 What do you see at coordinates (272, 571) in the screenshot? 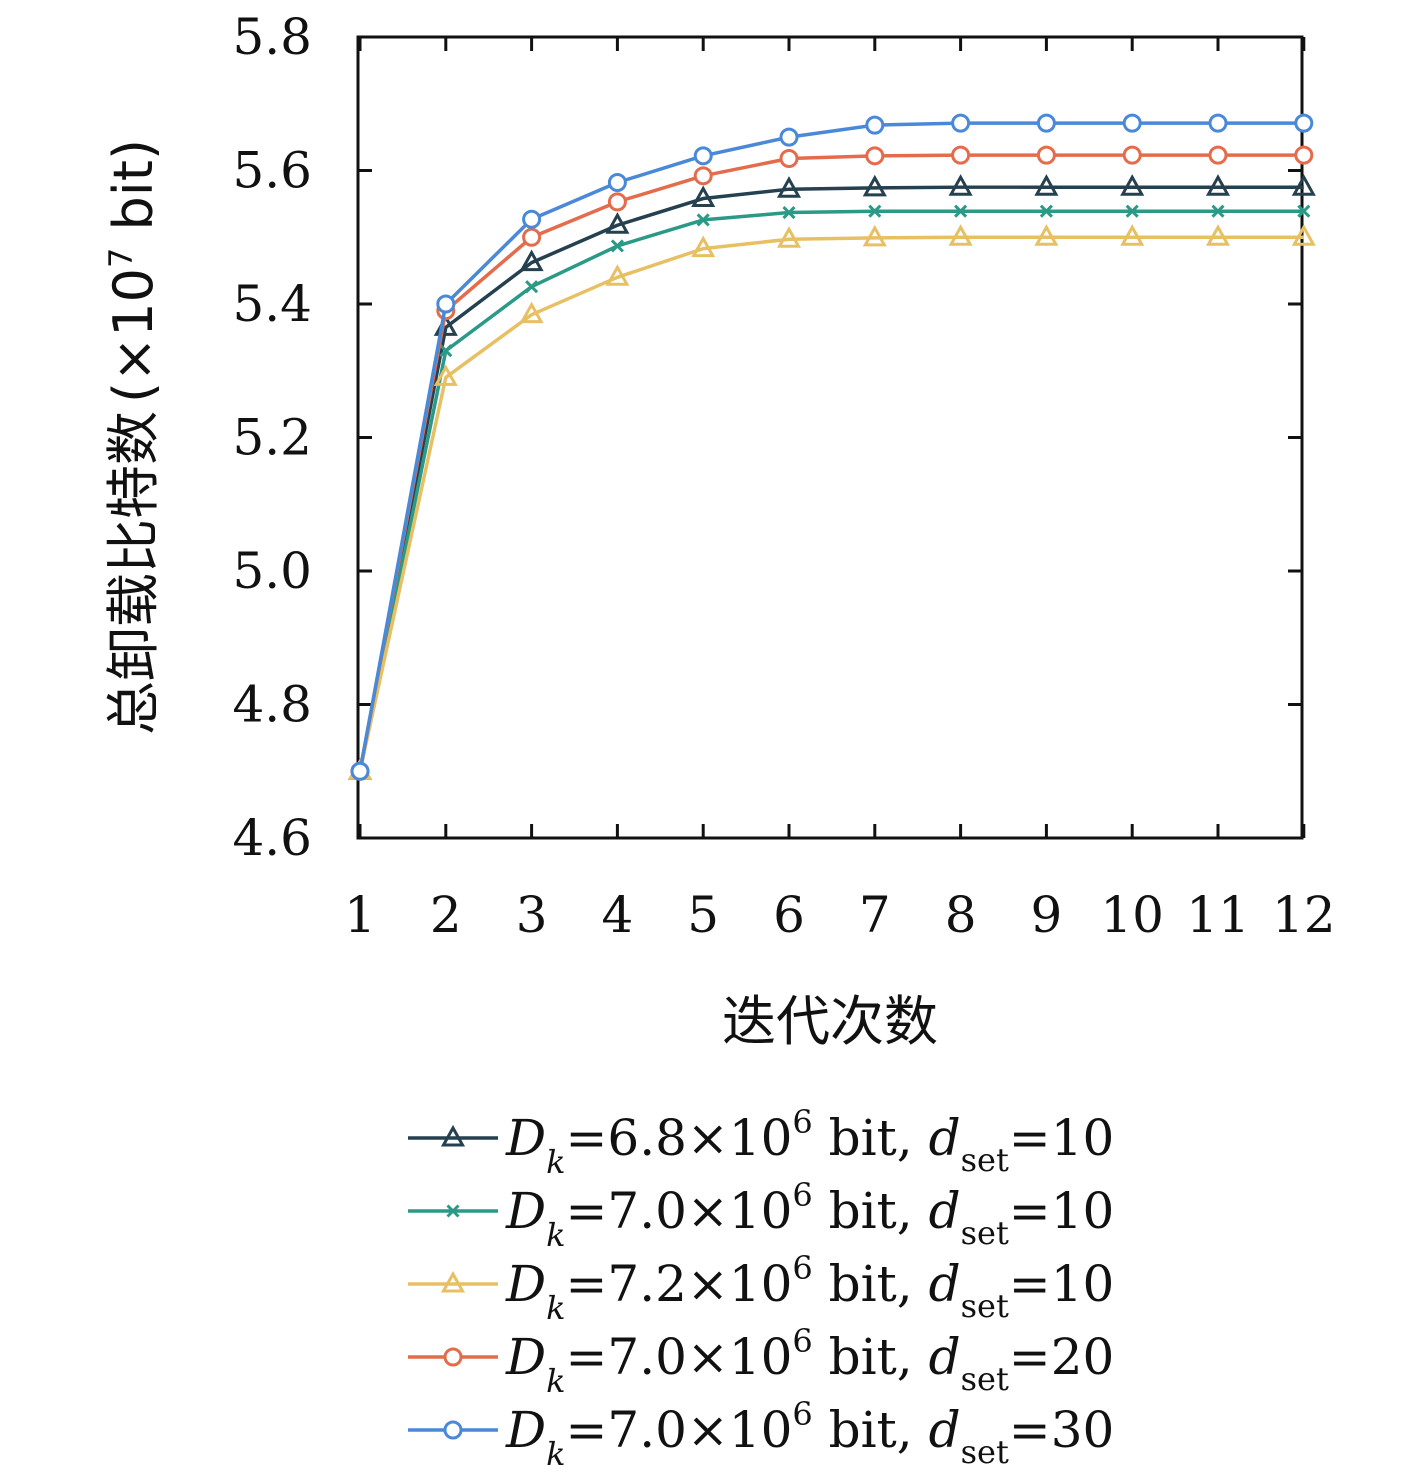
I see `y-tick-label: 5.0` at bounding box center [272, 571].